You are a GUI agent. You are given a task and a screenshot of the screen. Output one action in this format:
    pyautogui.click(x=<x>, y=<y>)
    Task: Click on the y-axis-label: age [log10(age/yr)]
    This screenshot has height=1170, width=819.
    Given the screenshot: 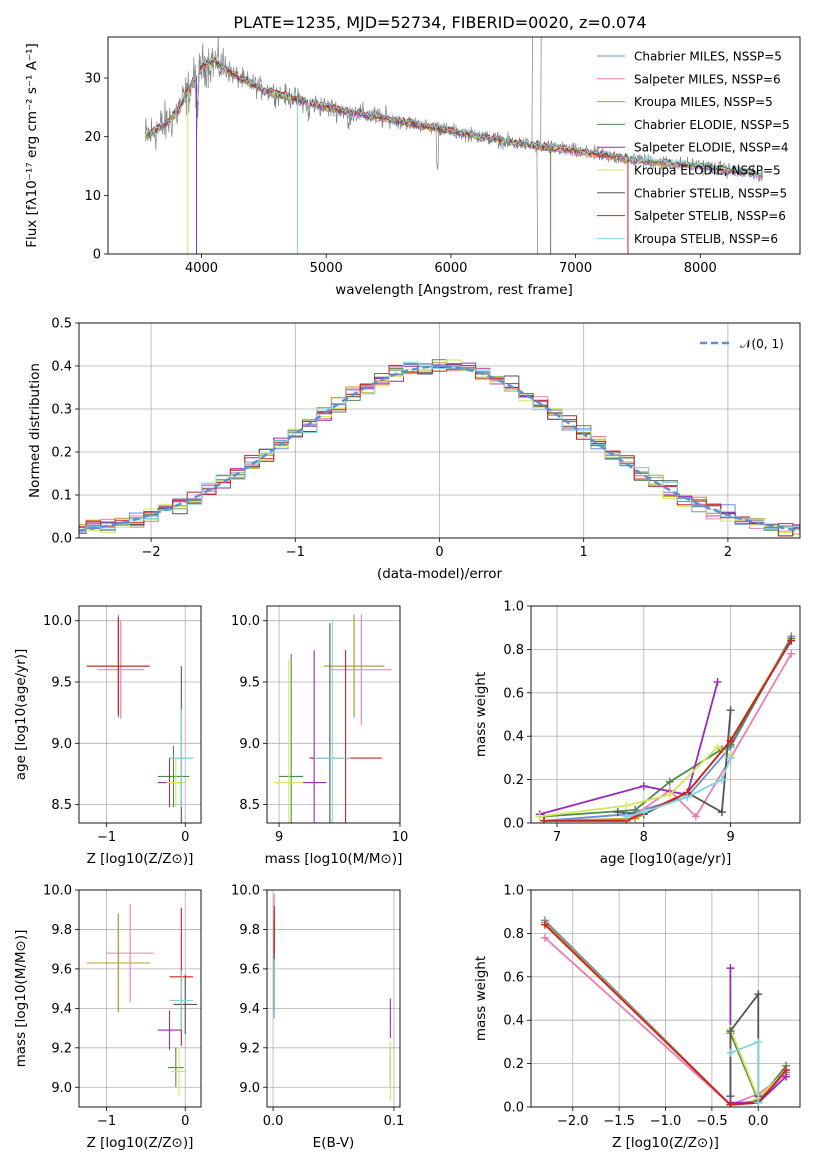 What is the action you would take?
    pyautogui.click(x=21, y=715)
    